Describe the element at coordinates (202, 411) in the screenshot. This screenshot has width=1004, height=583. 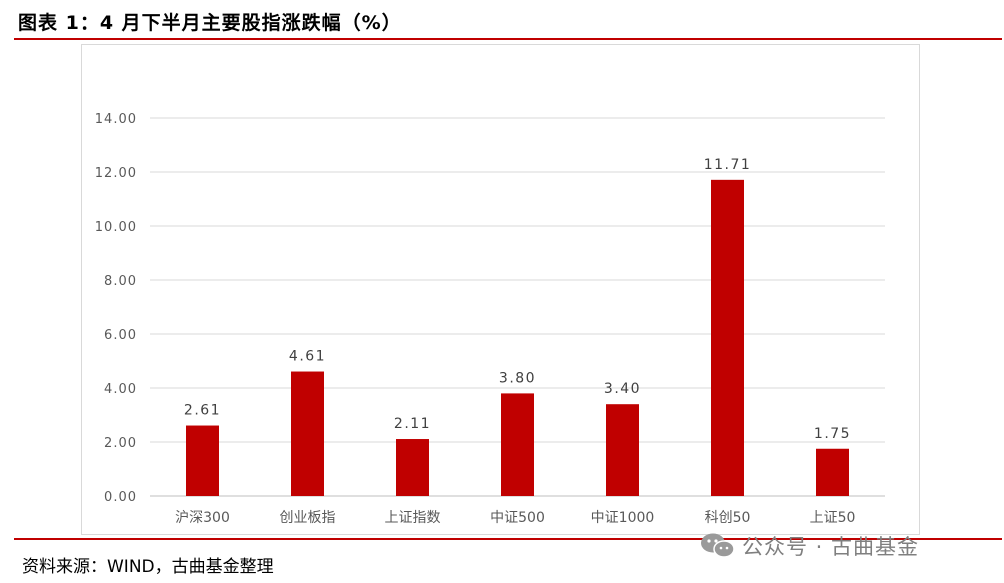
I see `data-label: 2.61` at that location.